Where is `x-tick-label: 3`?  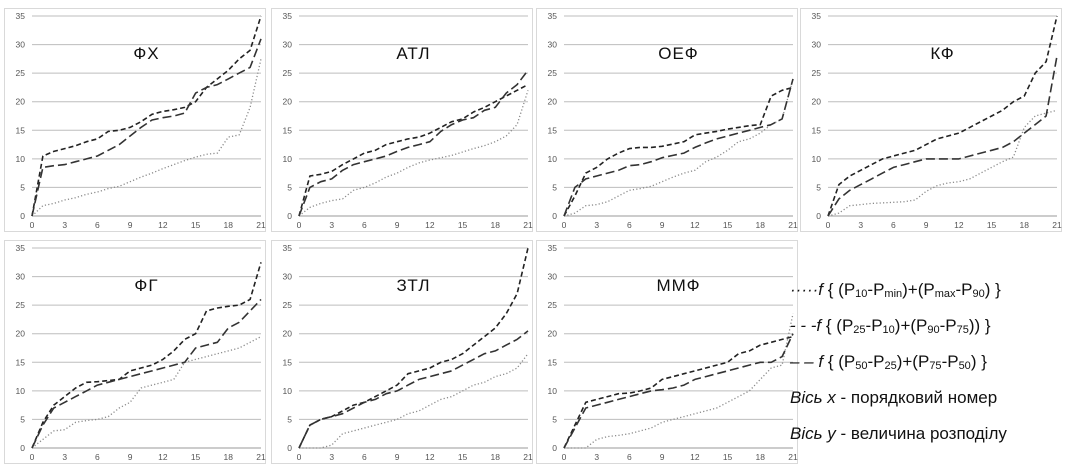
x-tick-label: 3 is located at coordinates (331, 225).